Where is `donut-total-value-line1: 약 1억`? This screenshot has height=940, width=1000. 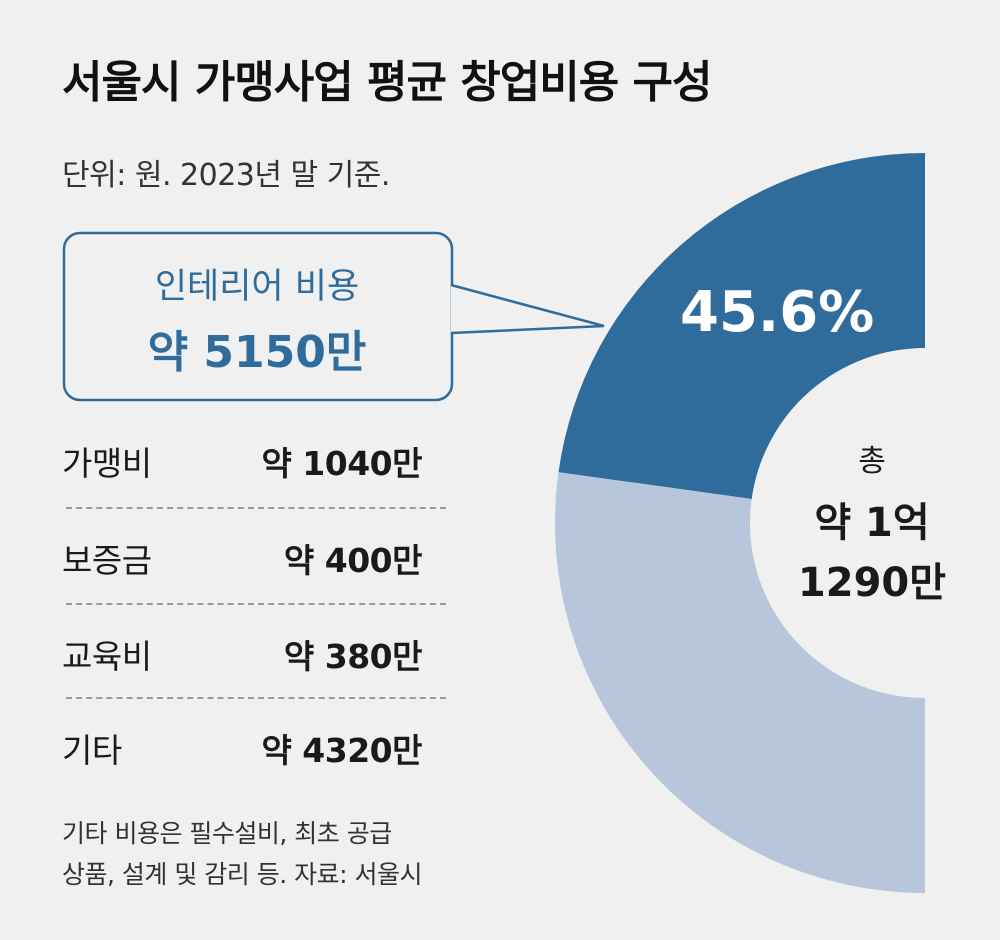
donut-total-value-line1: 약 1억 is located at coordinates (872, 523).